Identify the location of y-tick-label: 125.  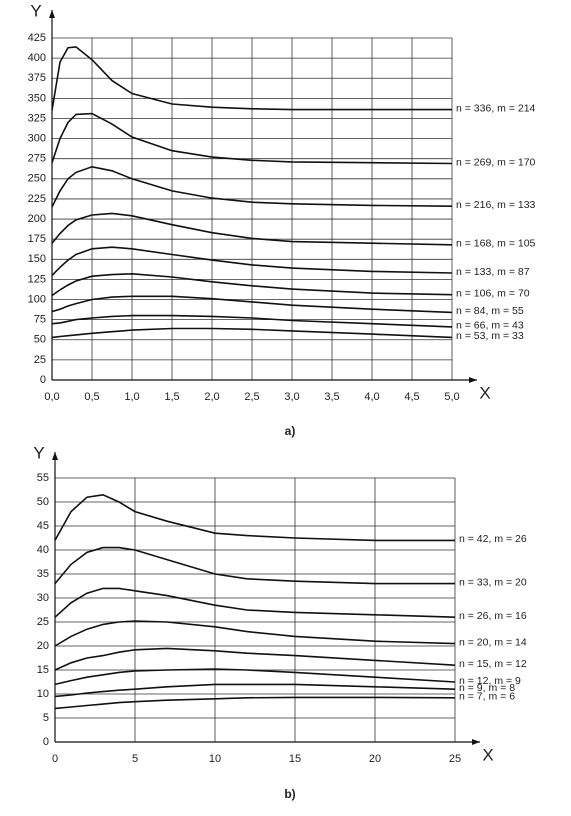
(37, 279).